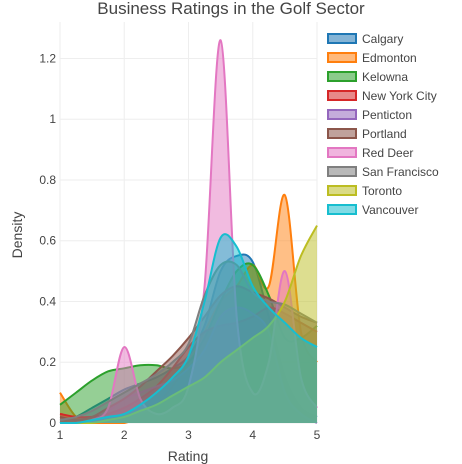 This screenshot has width=462, height=464. I want to click on legend-label: Toronto, so click(382, 191).